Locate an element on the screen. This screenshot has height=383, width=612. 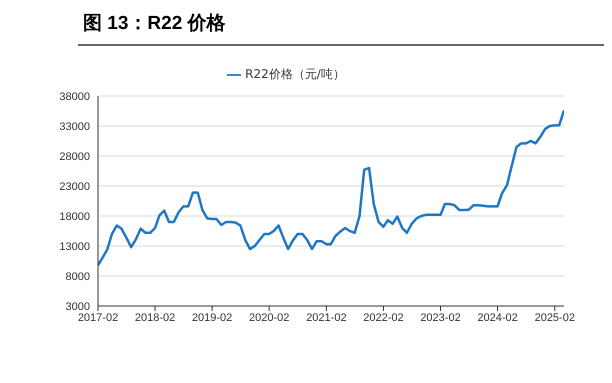
x-tick-label: 2017-02 is located at coordinates (98, 318).